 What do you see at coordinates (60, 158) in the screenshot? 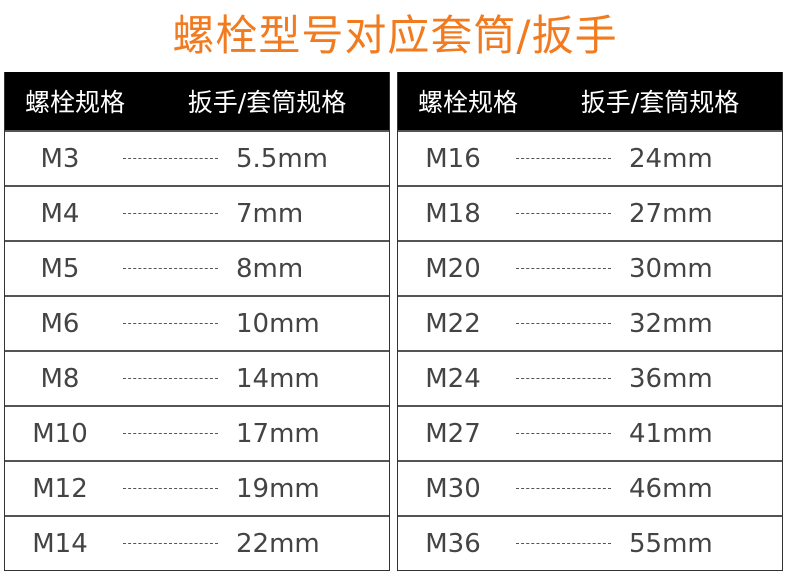
I see `bolt-size: M3` at bounding box center [60, 158].